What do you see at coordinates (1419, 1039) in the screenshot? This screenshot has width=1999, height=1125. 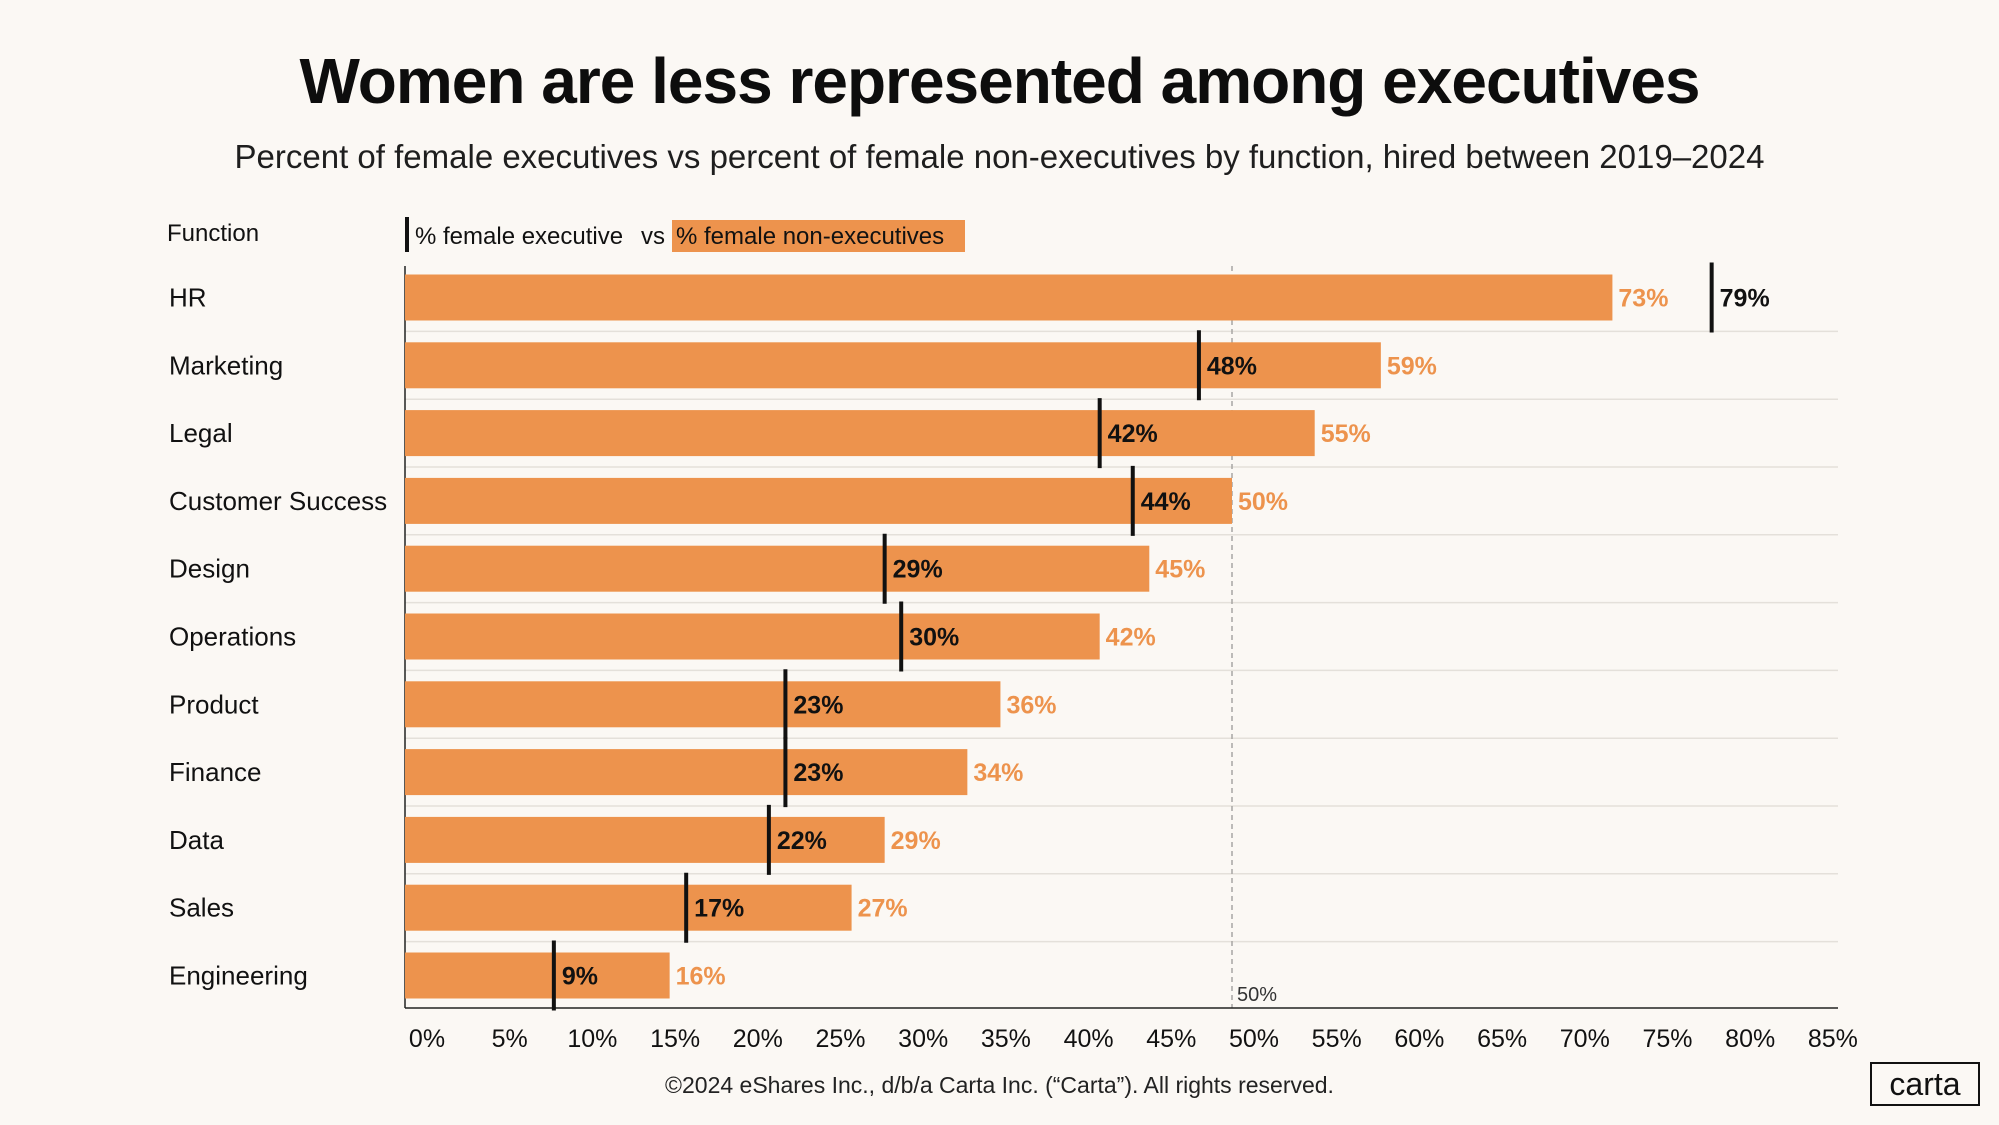 I see `x-tick-label: 60%` at bounding box center [1419, 1039].